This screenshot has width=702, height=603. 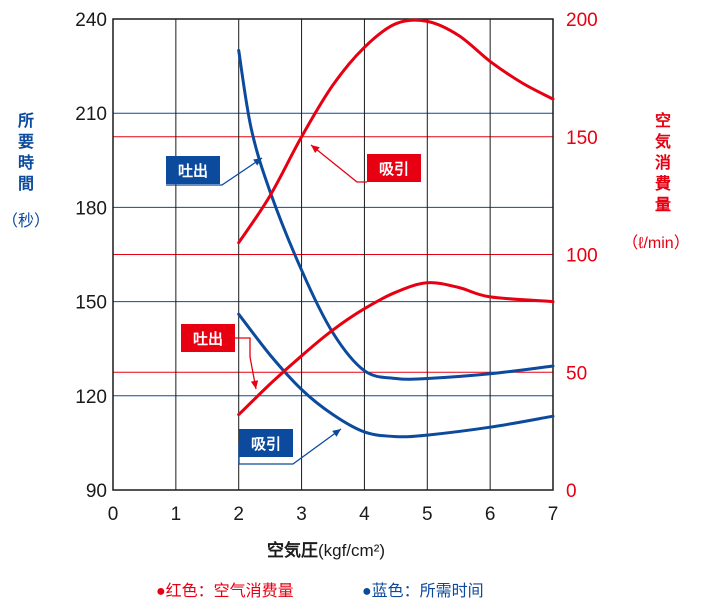 I want to click on right-axis-label-char: 消, so click(x=663, y=162).